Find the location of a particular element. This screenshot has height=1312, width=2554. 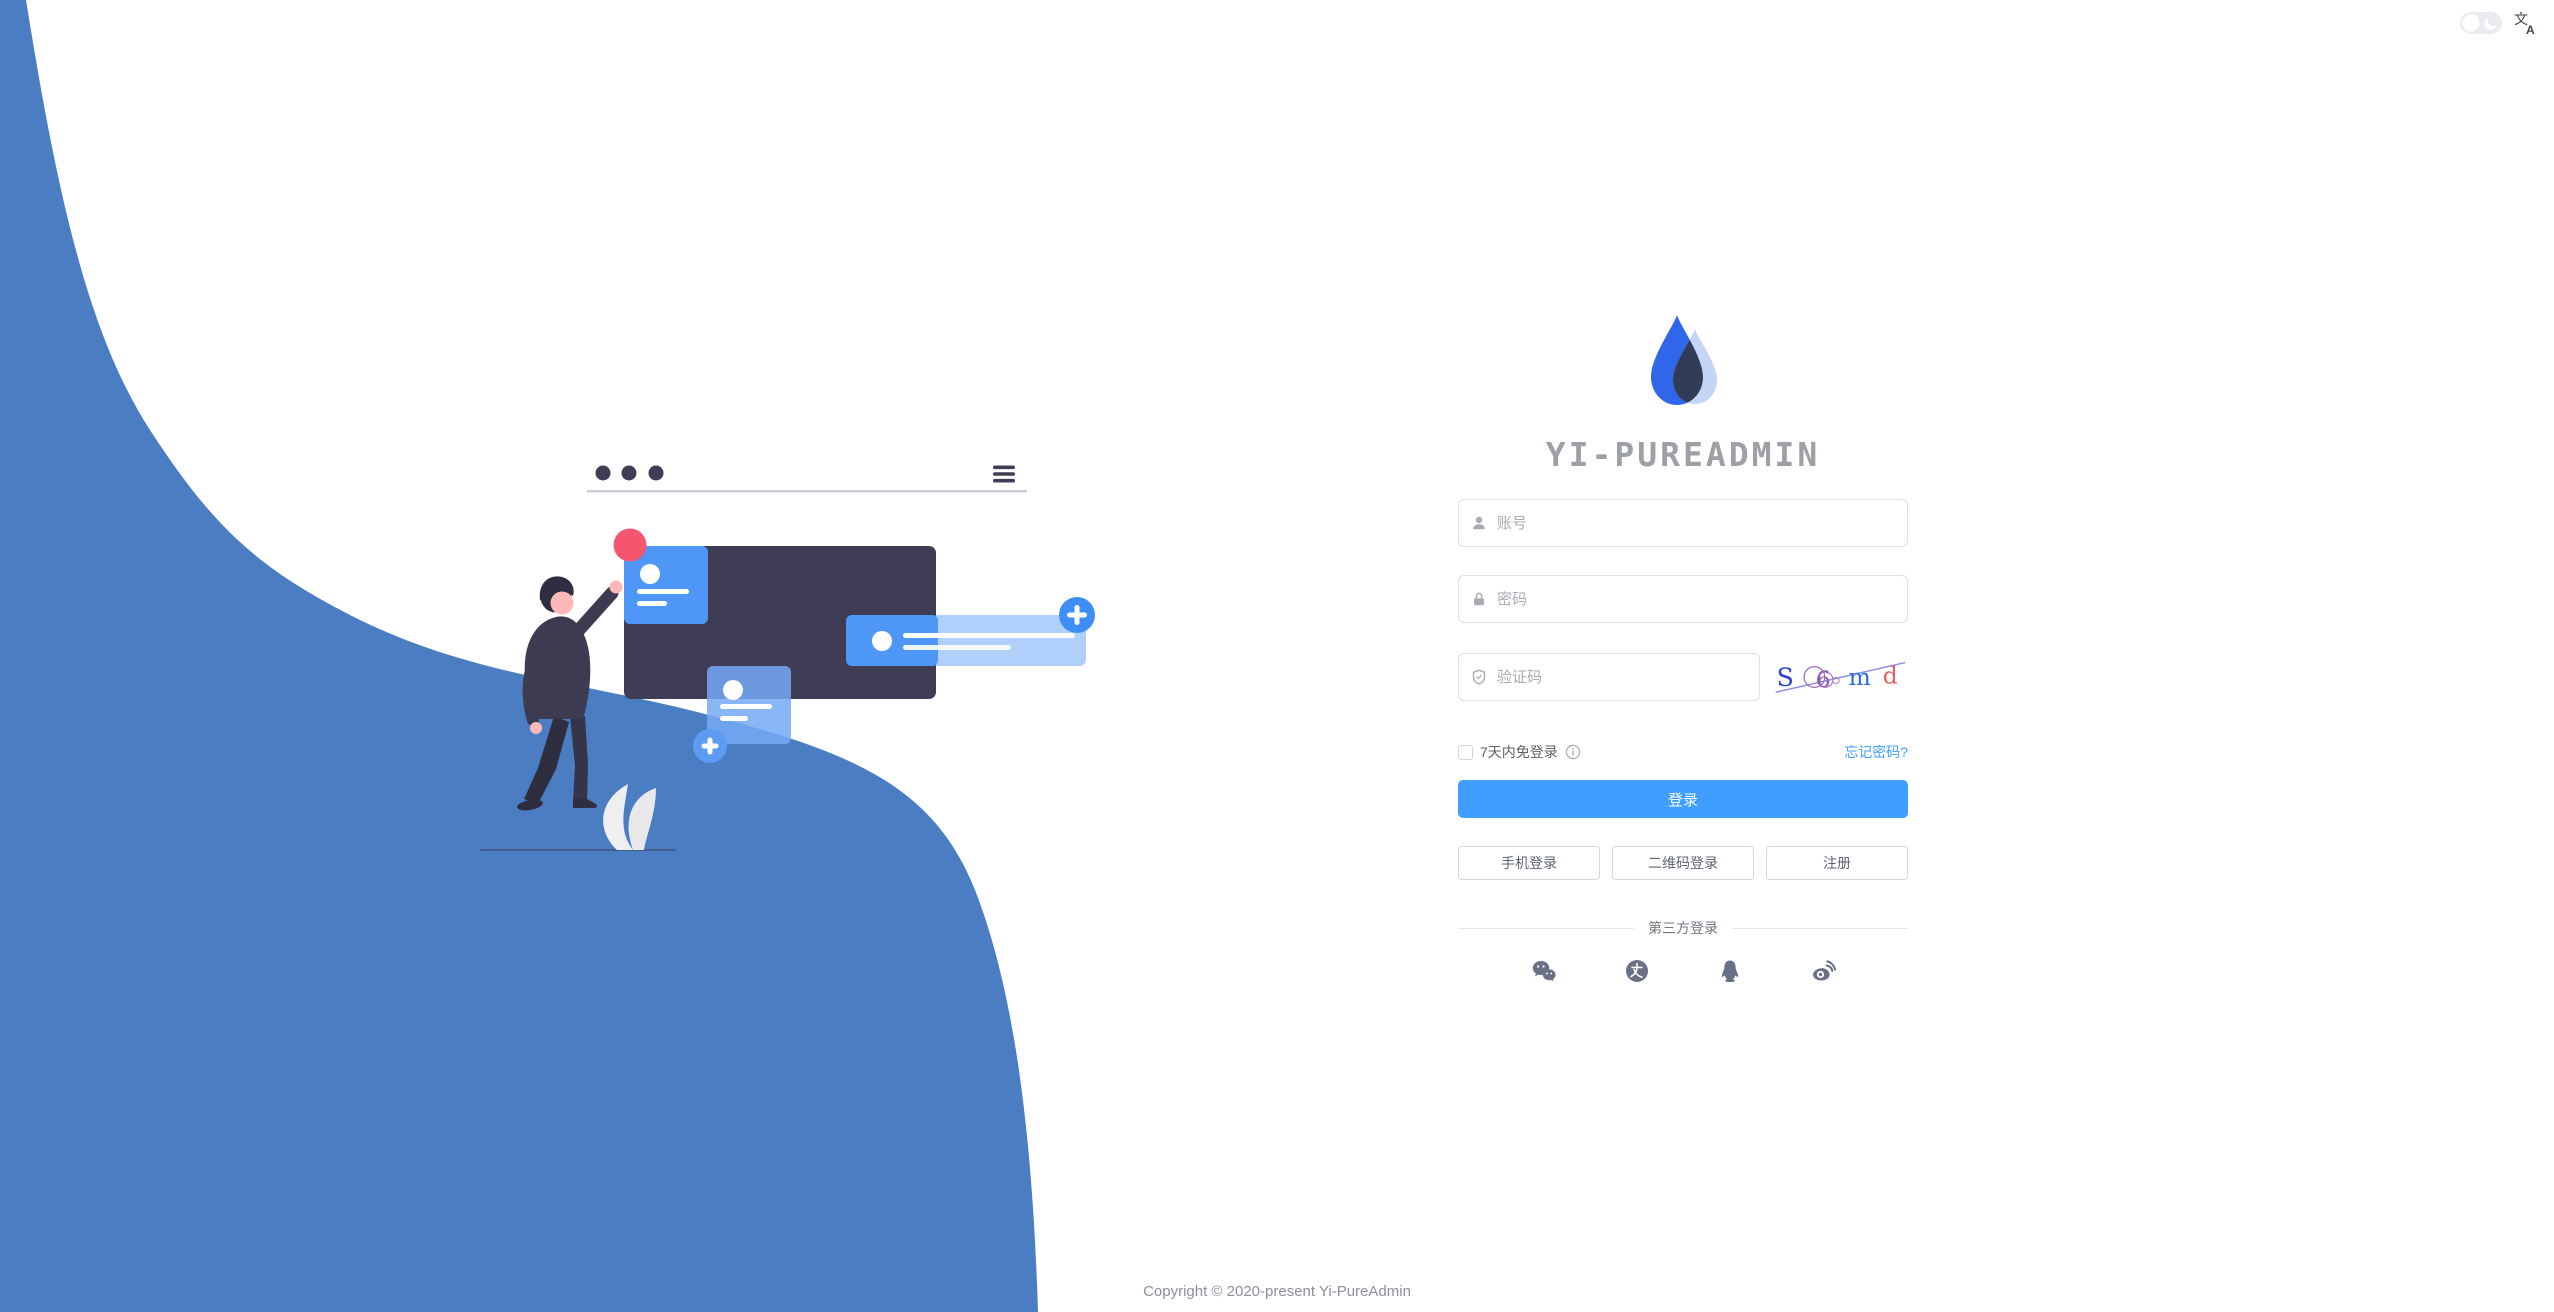

leaf-plant is located at coordinates (629, 817).